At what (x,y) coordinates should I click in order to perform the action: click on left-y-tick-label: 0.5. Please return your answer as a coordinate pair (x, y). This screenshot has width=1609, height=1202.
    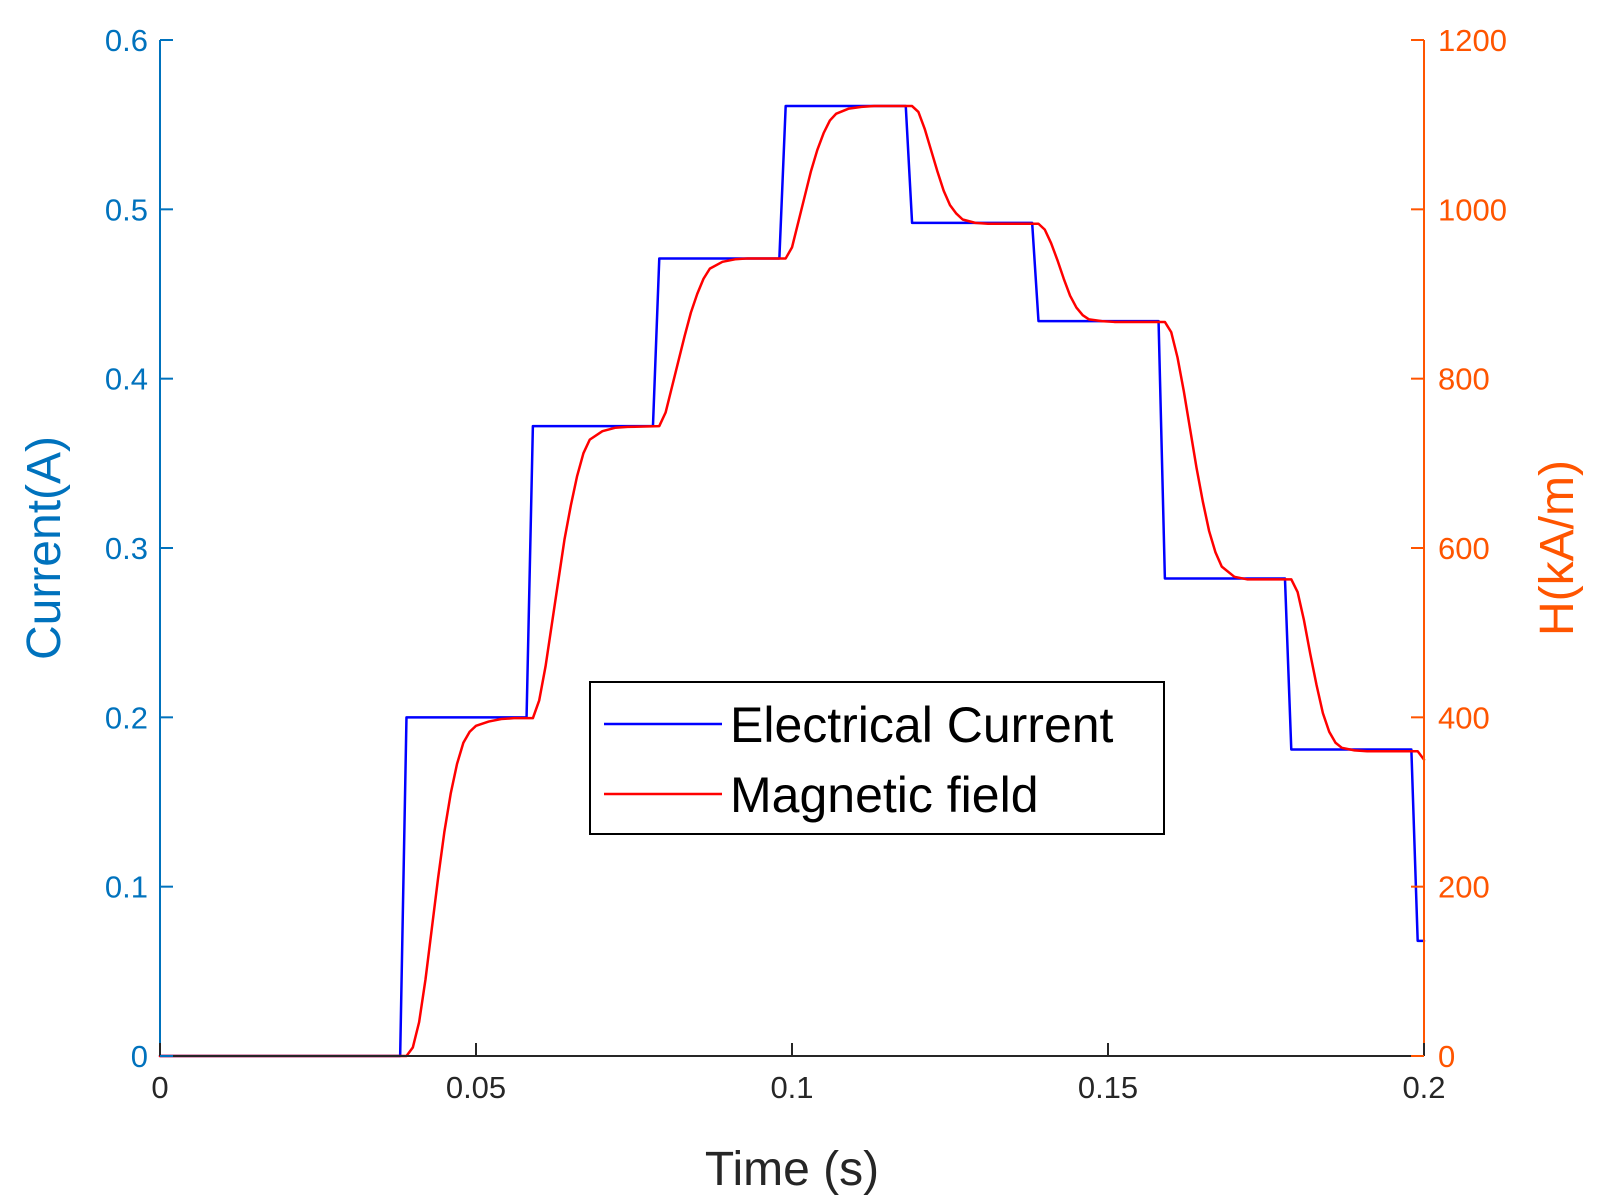
    Looking at the image, I should click on (126, 209).